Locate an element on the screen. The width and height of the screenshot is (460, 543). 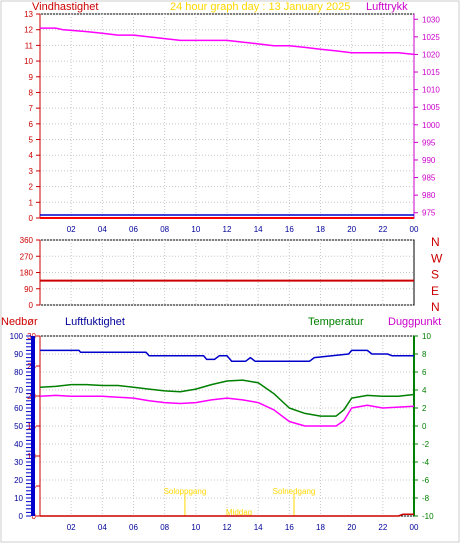
temperature-tick-label: 0 is located at coordinates (424, 426).